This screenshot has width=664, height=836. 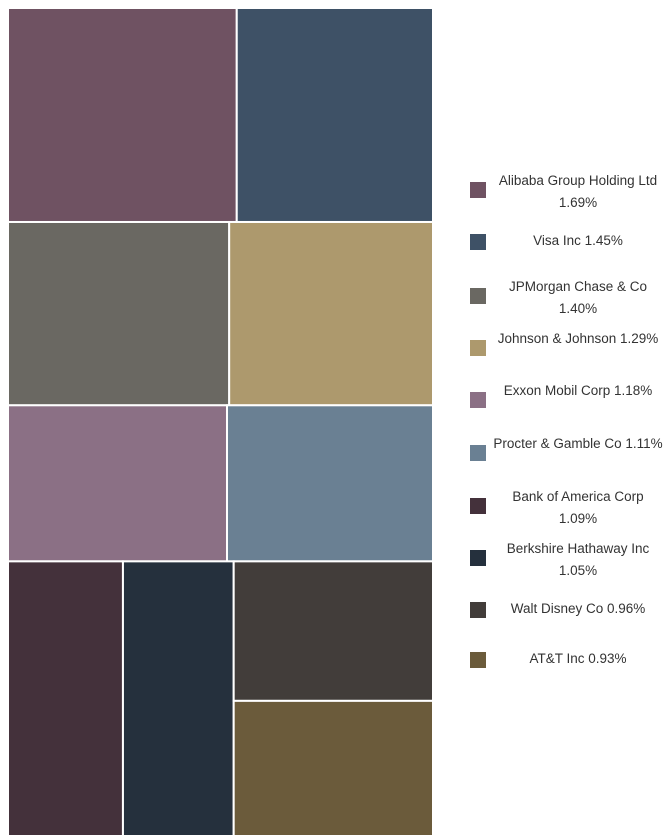 What do you see at coordinates (578, 191) in the screenshot?
I see `legend-label: Alibaba Group Holding Ltd 1.69%` at bounding box center [578, 191].